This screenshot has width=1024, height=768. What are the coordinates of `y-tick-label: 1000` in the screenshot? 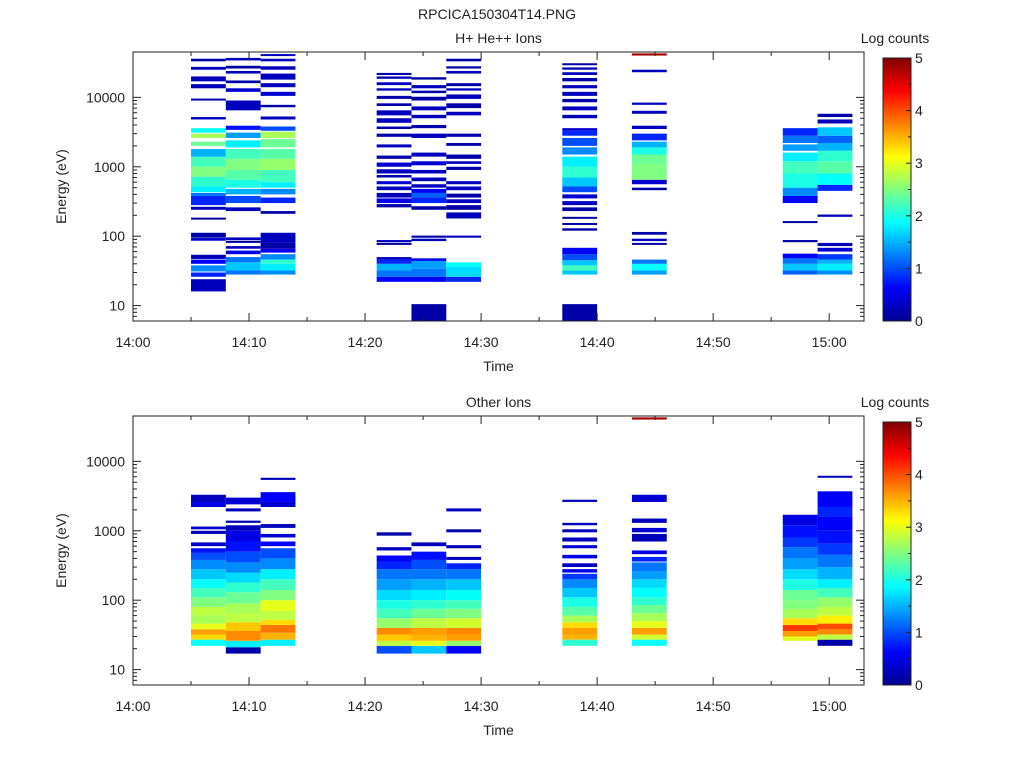 It's located at (109, 167).